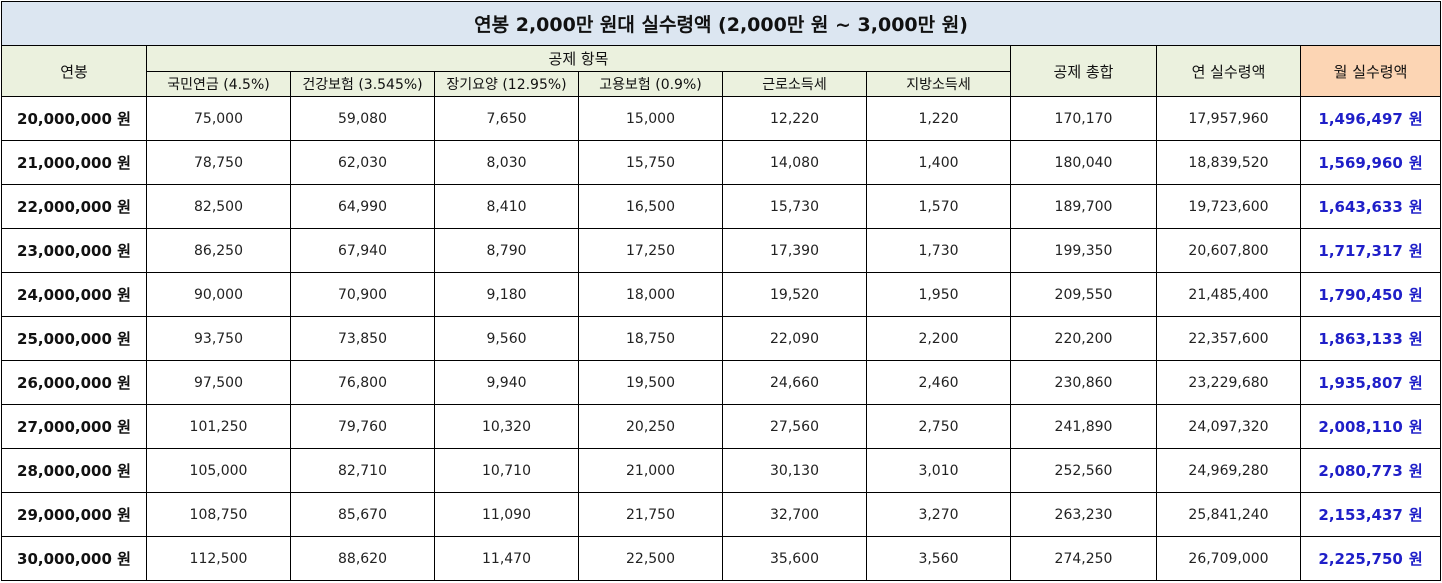  What do you see at coordinates (362, 250) in the screenshot?
I see `cell-health: 67,940` at bounding box center [362, 250].